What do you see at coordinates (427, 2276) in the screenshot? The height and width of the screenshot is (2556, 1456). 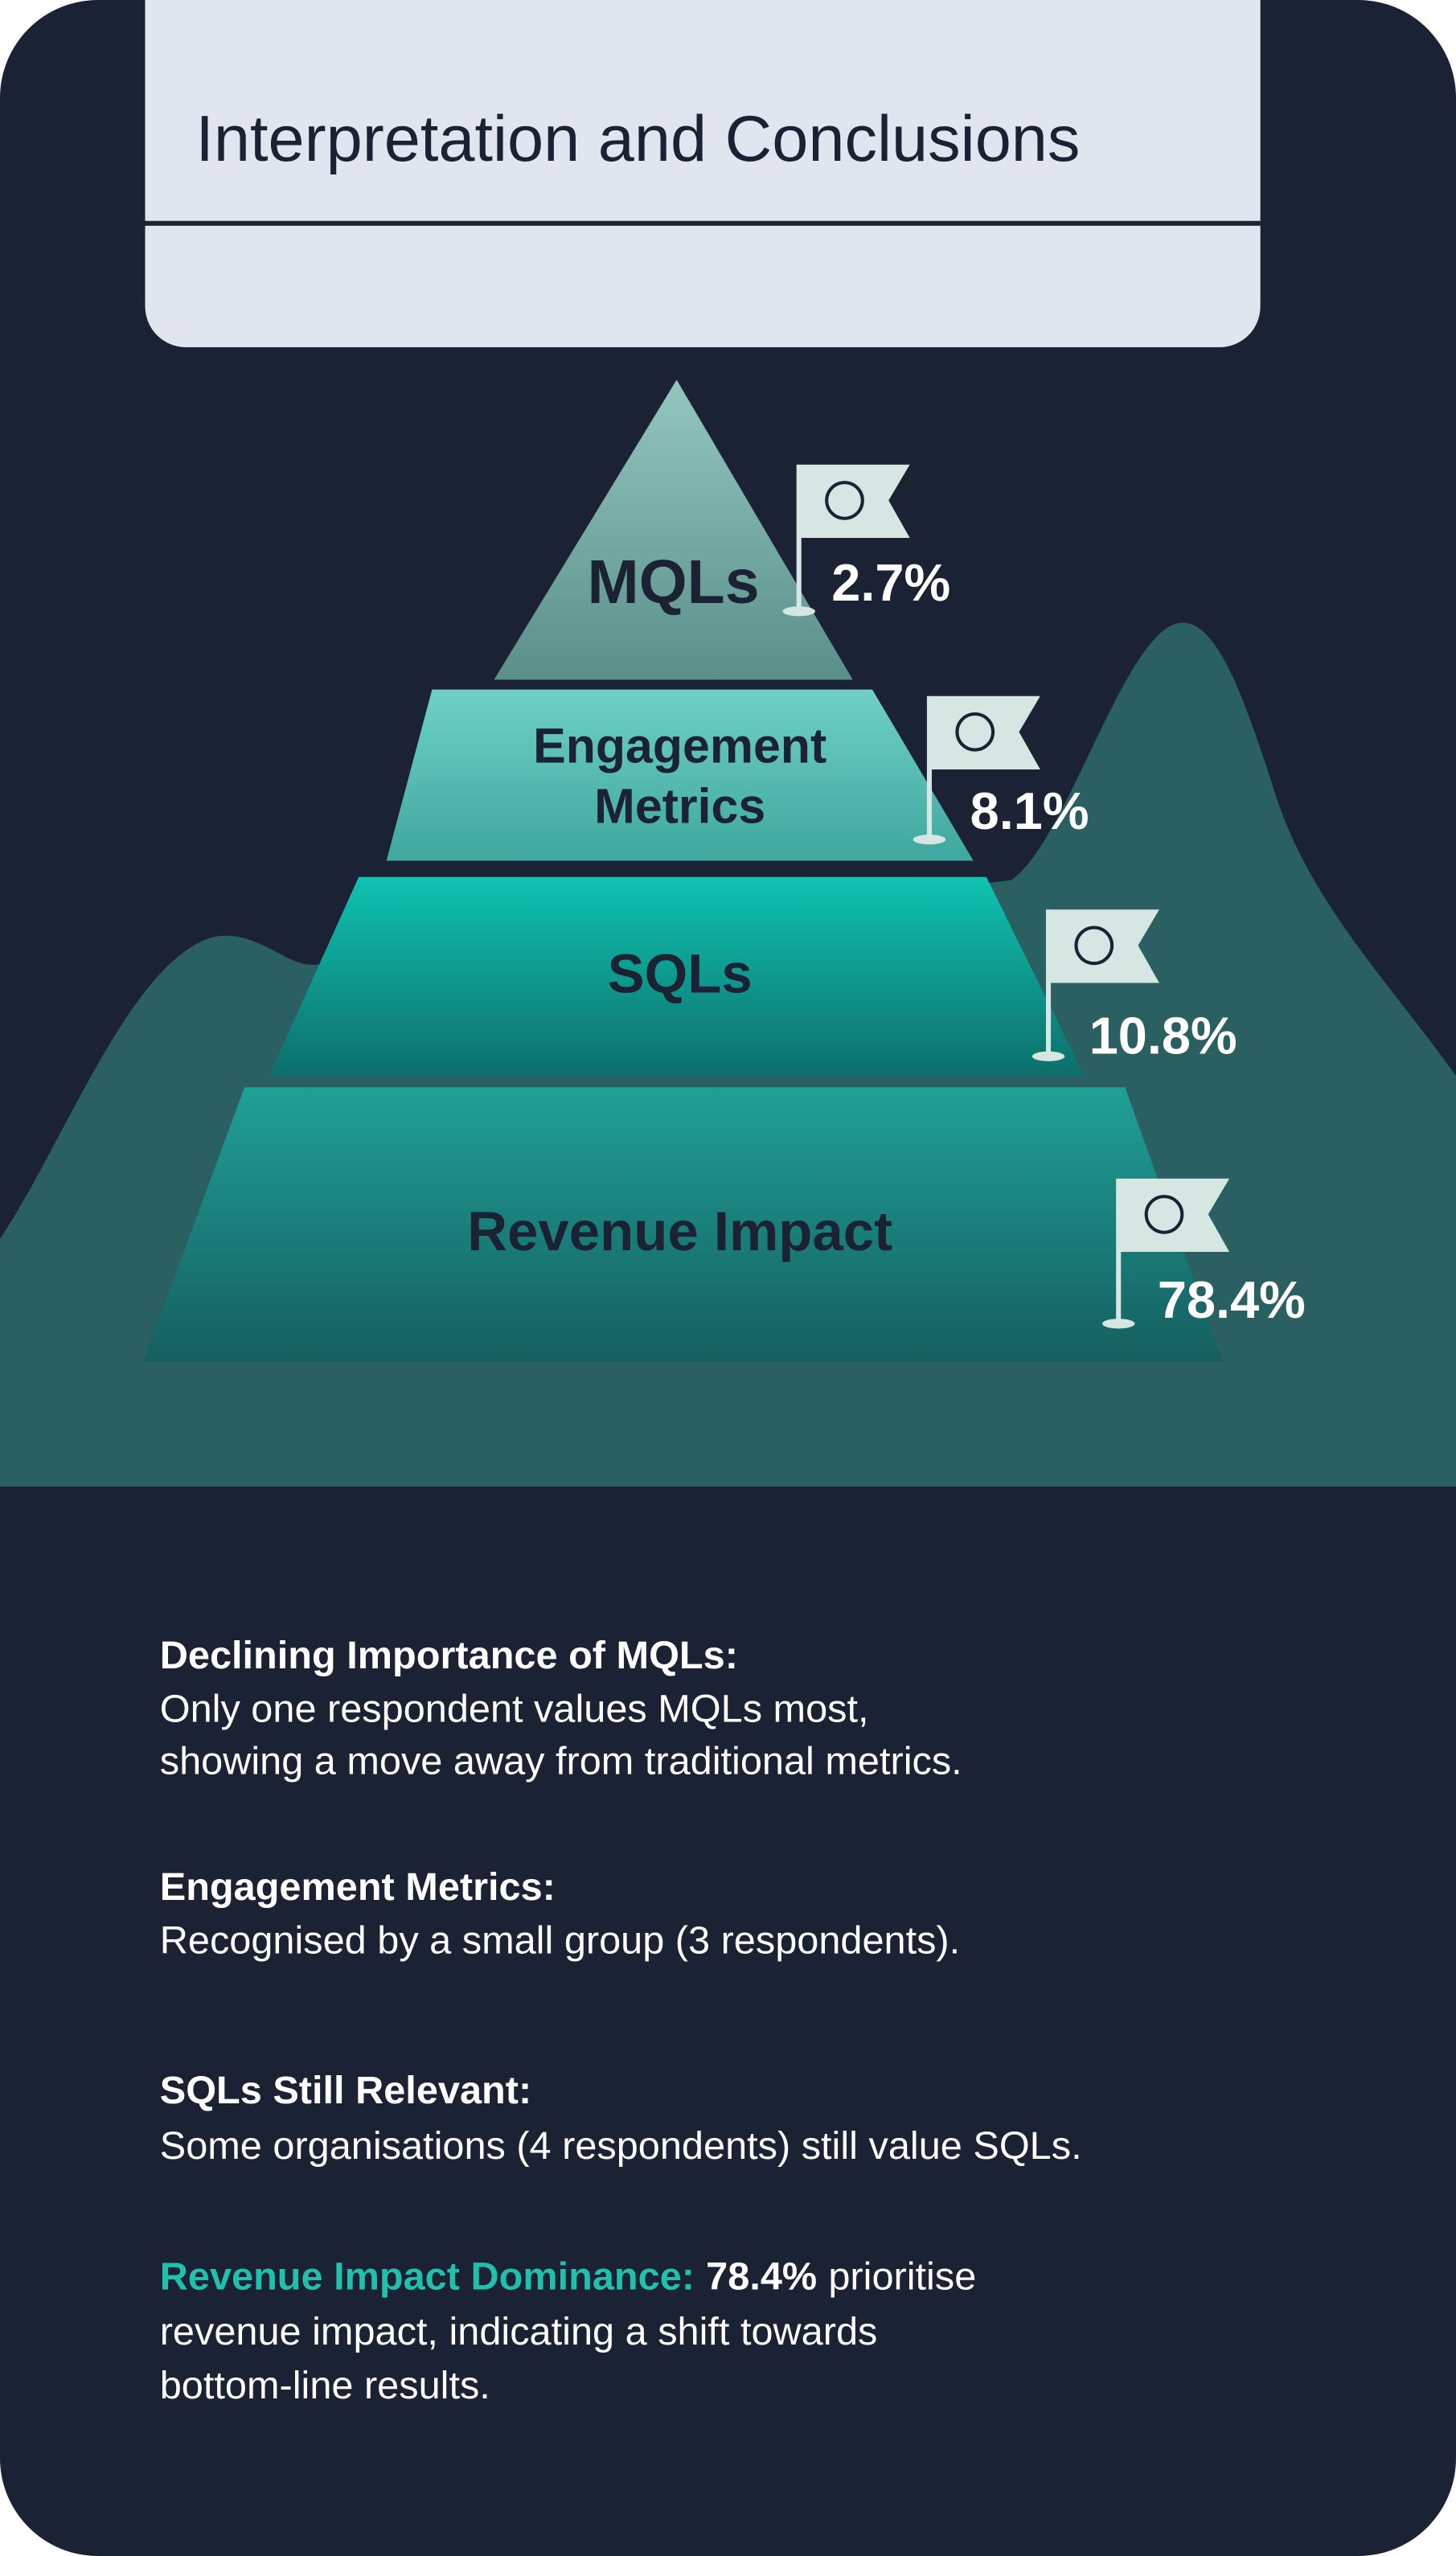 I see `finding-heading: Revenue Impact Dominance:` at bounding box center [427, 2276].